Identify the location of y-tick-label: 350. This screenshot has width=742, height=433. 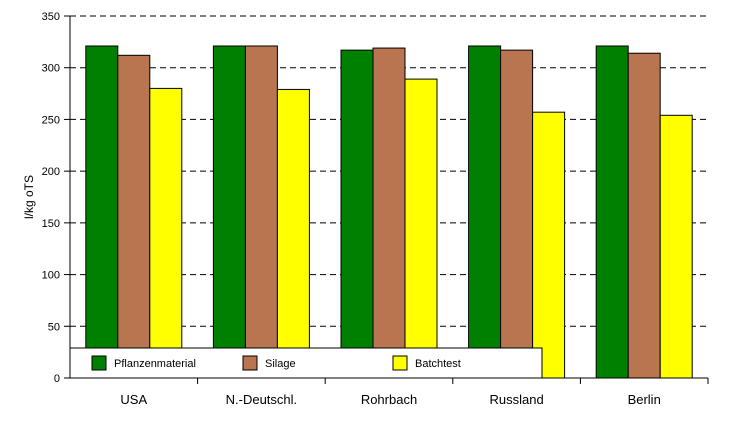
(51, 17).